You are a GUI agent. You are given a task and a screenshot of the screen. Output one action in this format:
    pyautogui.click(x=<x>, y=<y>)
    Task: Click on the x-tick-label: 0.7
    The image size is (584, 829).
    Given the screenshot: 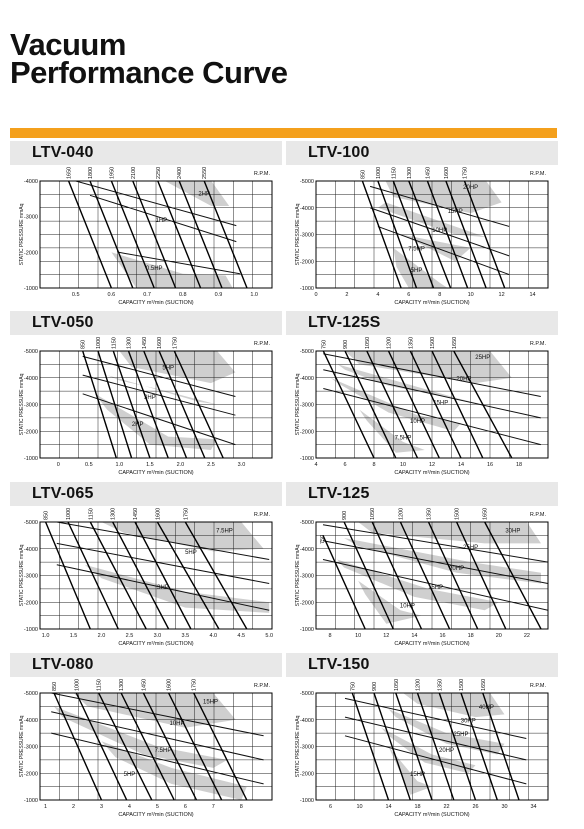 What is the action you would take?
    pyautogui.click(x=147, y=295)
    